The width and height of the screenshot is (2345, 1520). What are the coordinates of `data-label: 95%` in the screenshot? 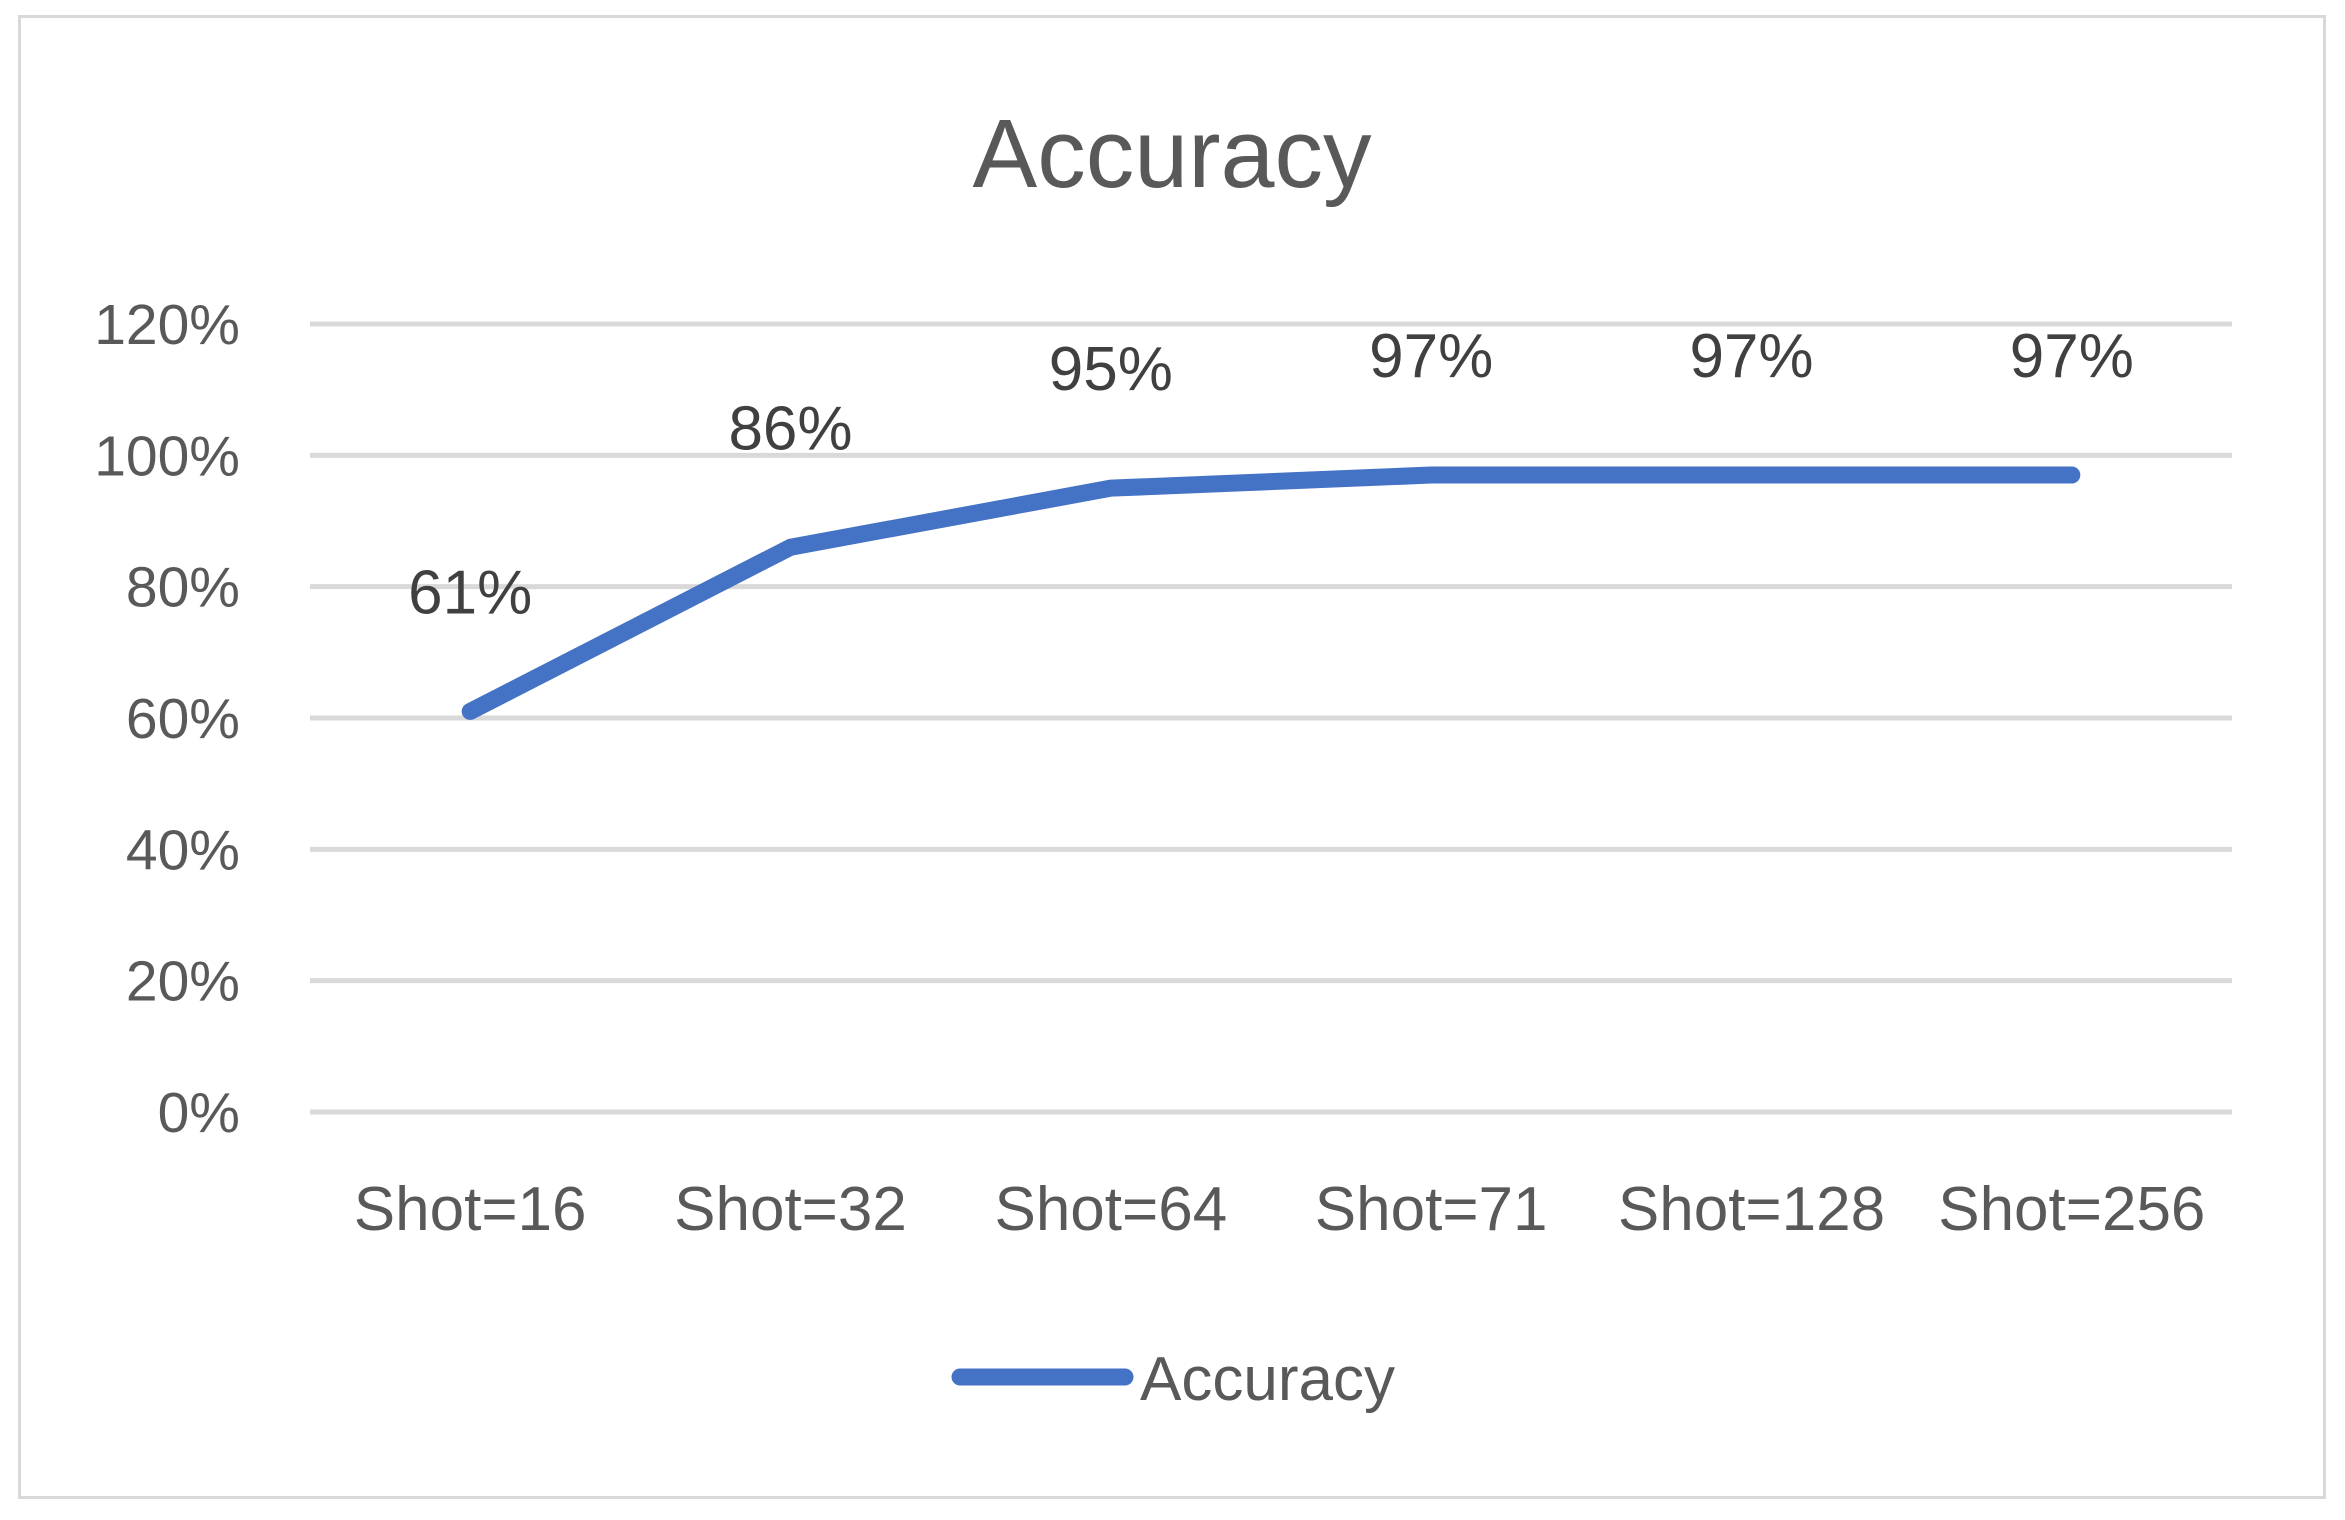 It's located at (1111, 369).